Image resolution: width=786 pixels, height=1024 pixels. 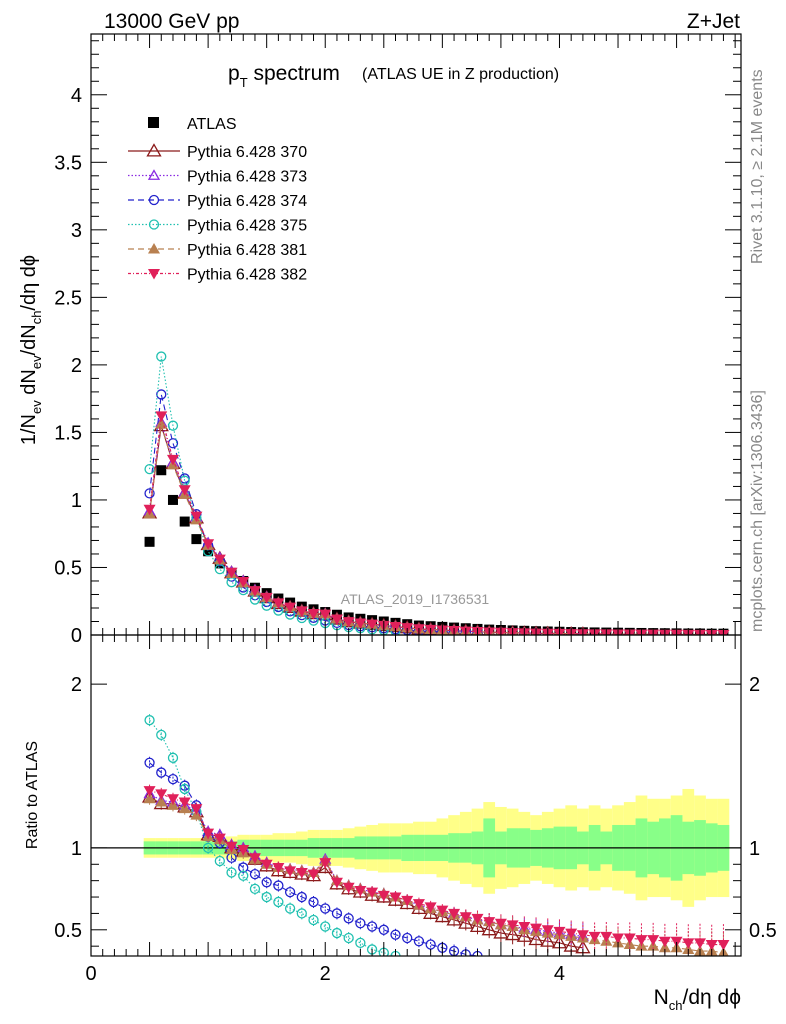 What do you see at coordinates (754, 849) in the screenshot?
I see `y-tick-label-ratio-right-1: 1` at bounding box center [754, 849].